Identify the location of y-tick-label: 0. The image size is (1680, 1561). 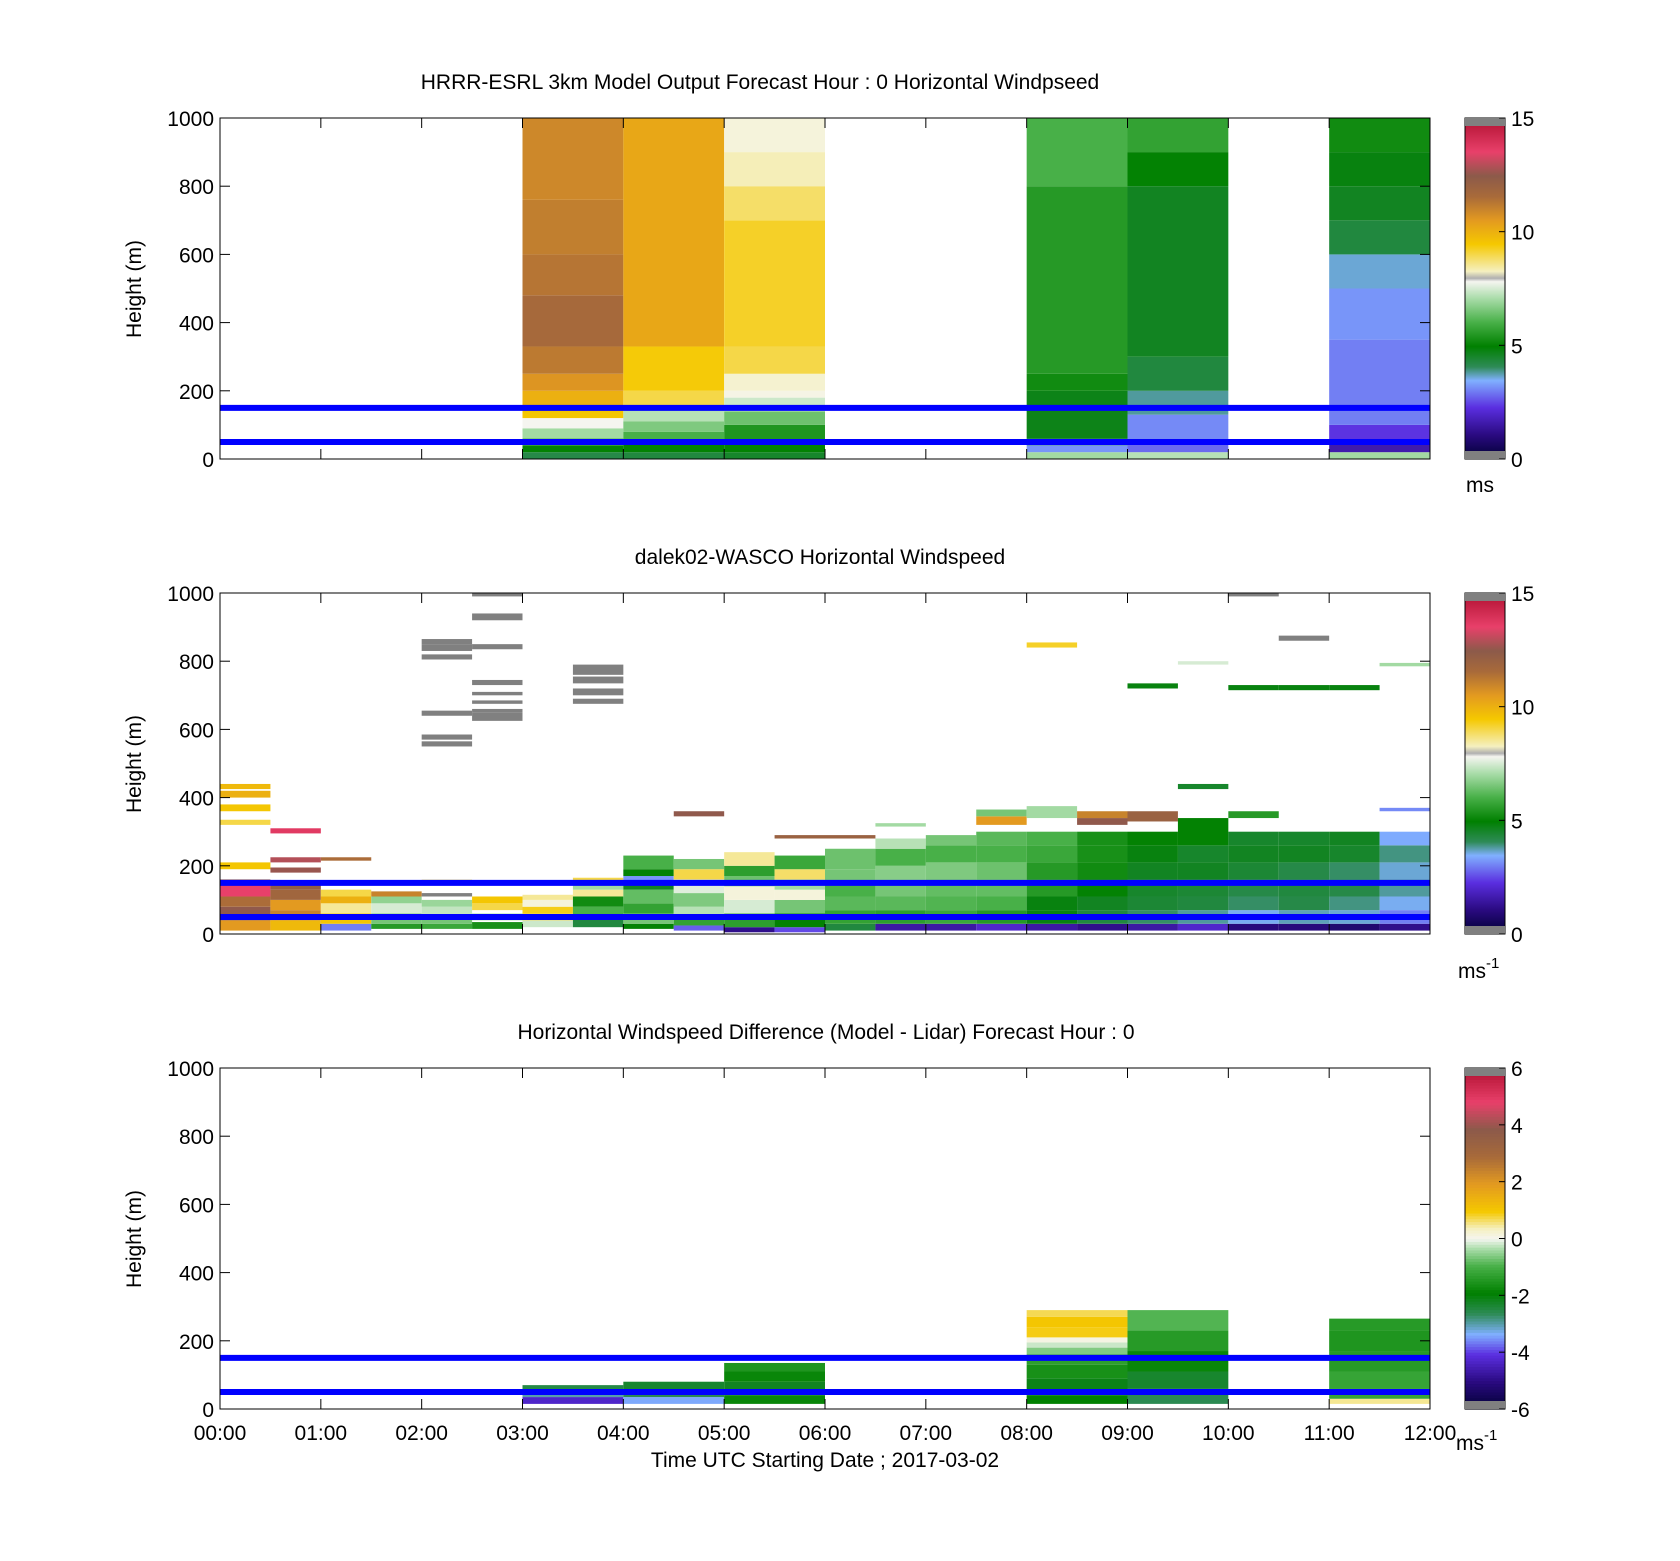
(208, 460).